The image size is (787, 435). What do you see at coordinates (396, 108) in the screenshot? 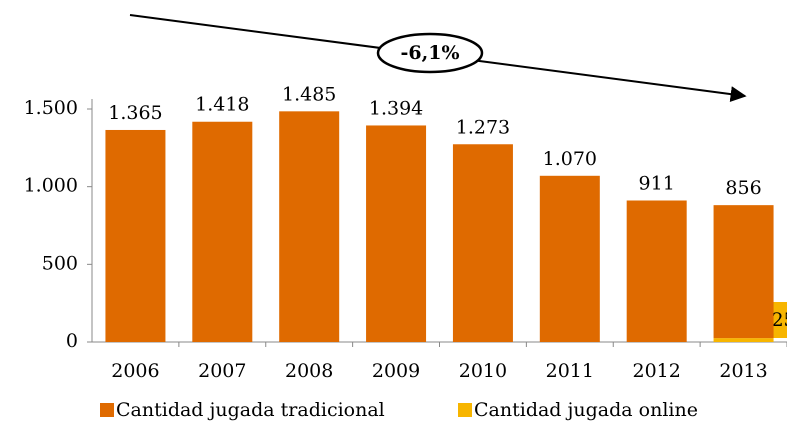
I see `value-label: 1.394` at bounding box center [396, 108].